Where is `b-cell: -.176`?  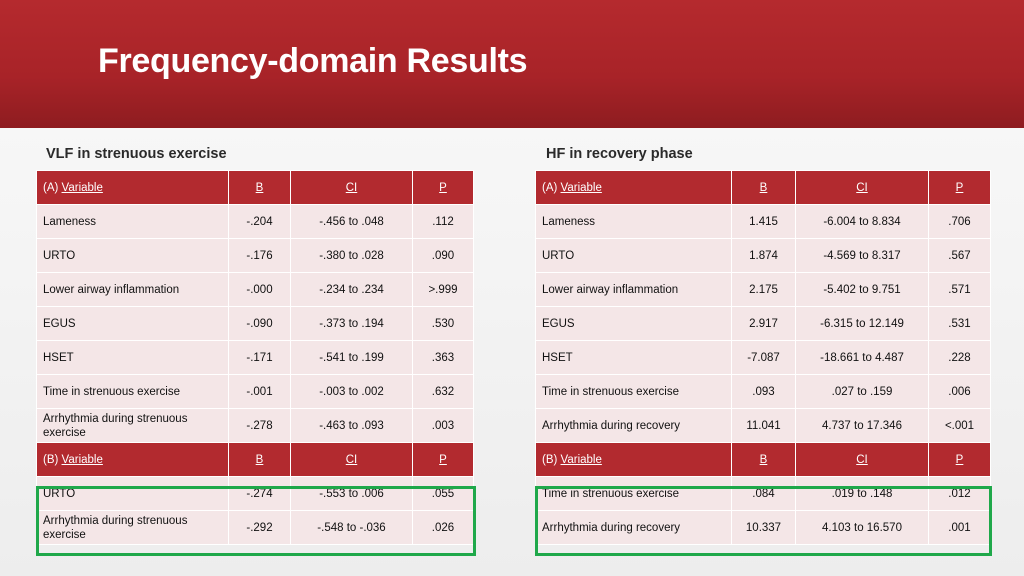 b-cell: -.176 is located at coordinates (259, 255).